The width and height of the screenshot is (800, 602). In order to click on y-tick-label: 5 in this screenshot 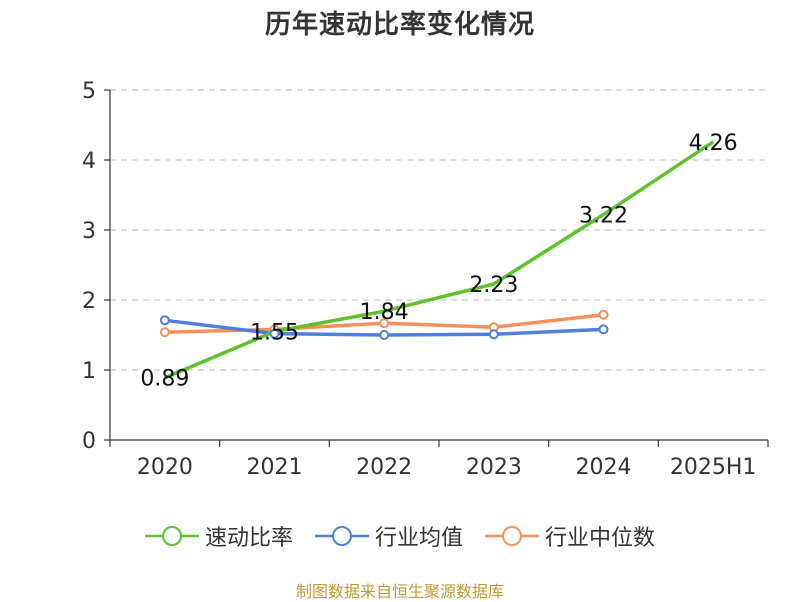, I will do `click(89, 91)`.